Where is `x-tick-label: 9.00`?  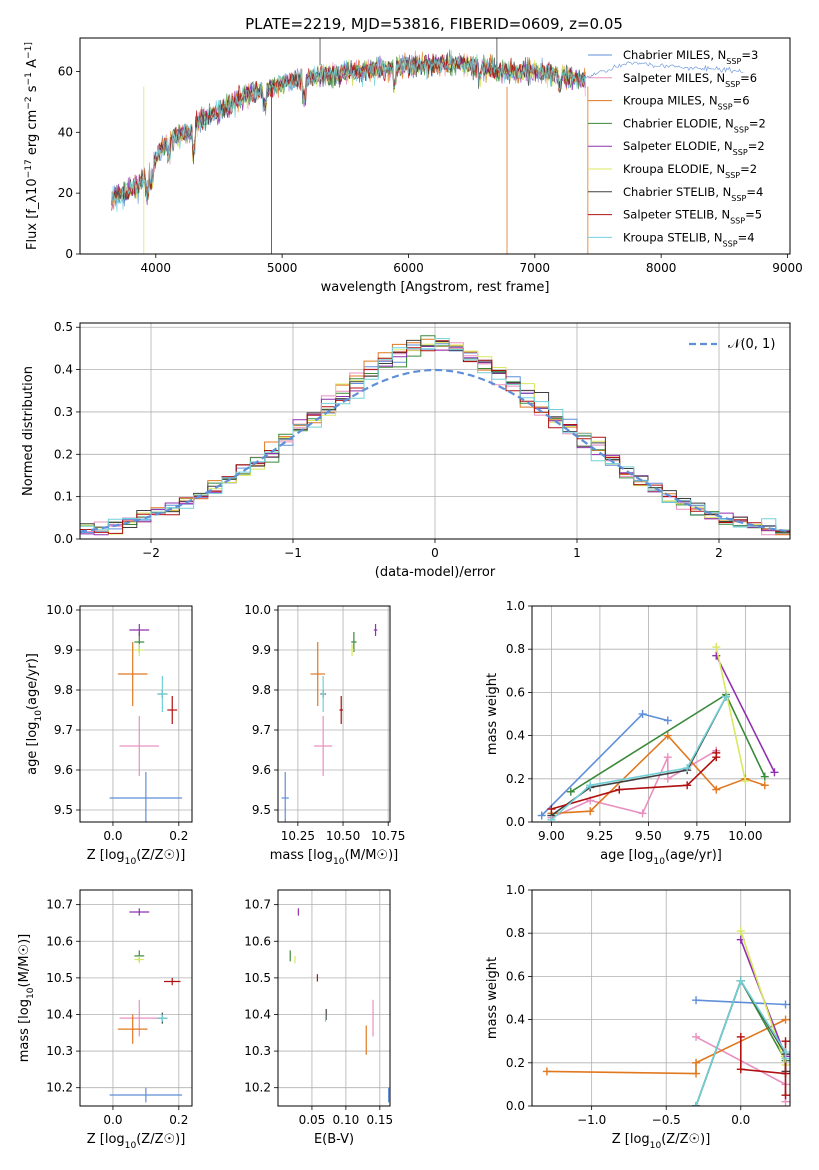 x-tick-label: 9.00 is located at coordinates (551, 836).